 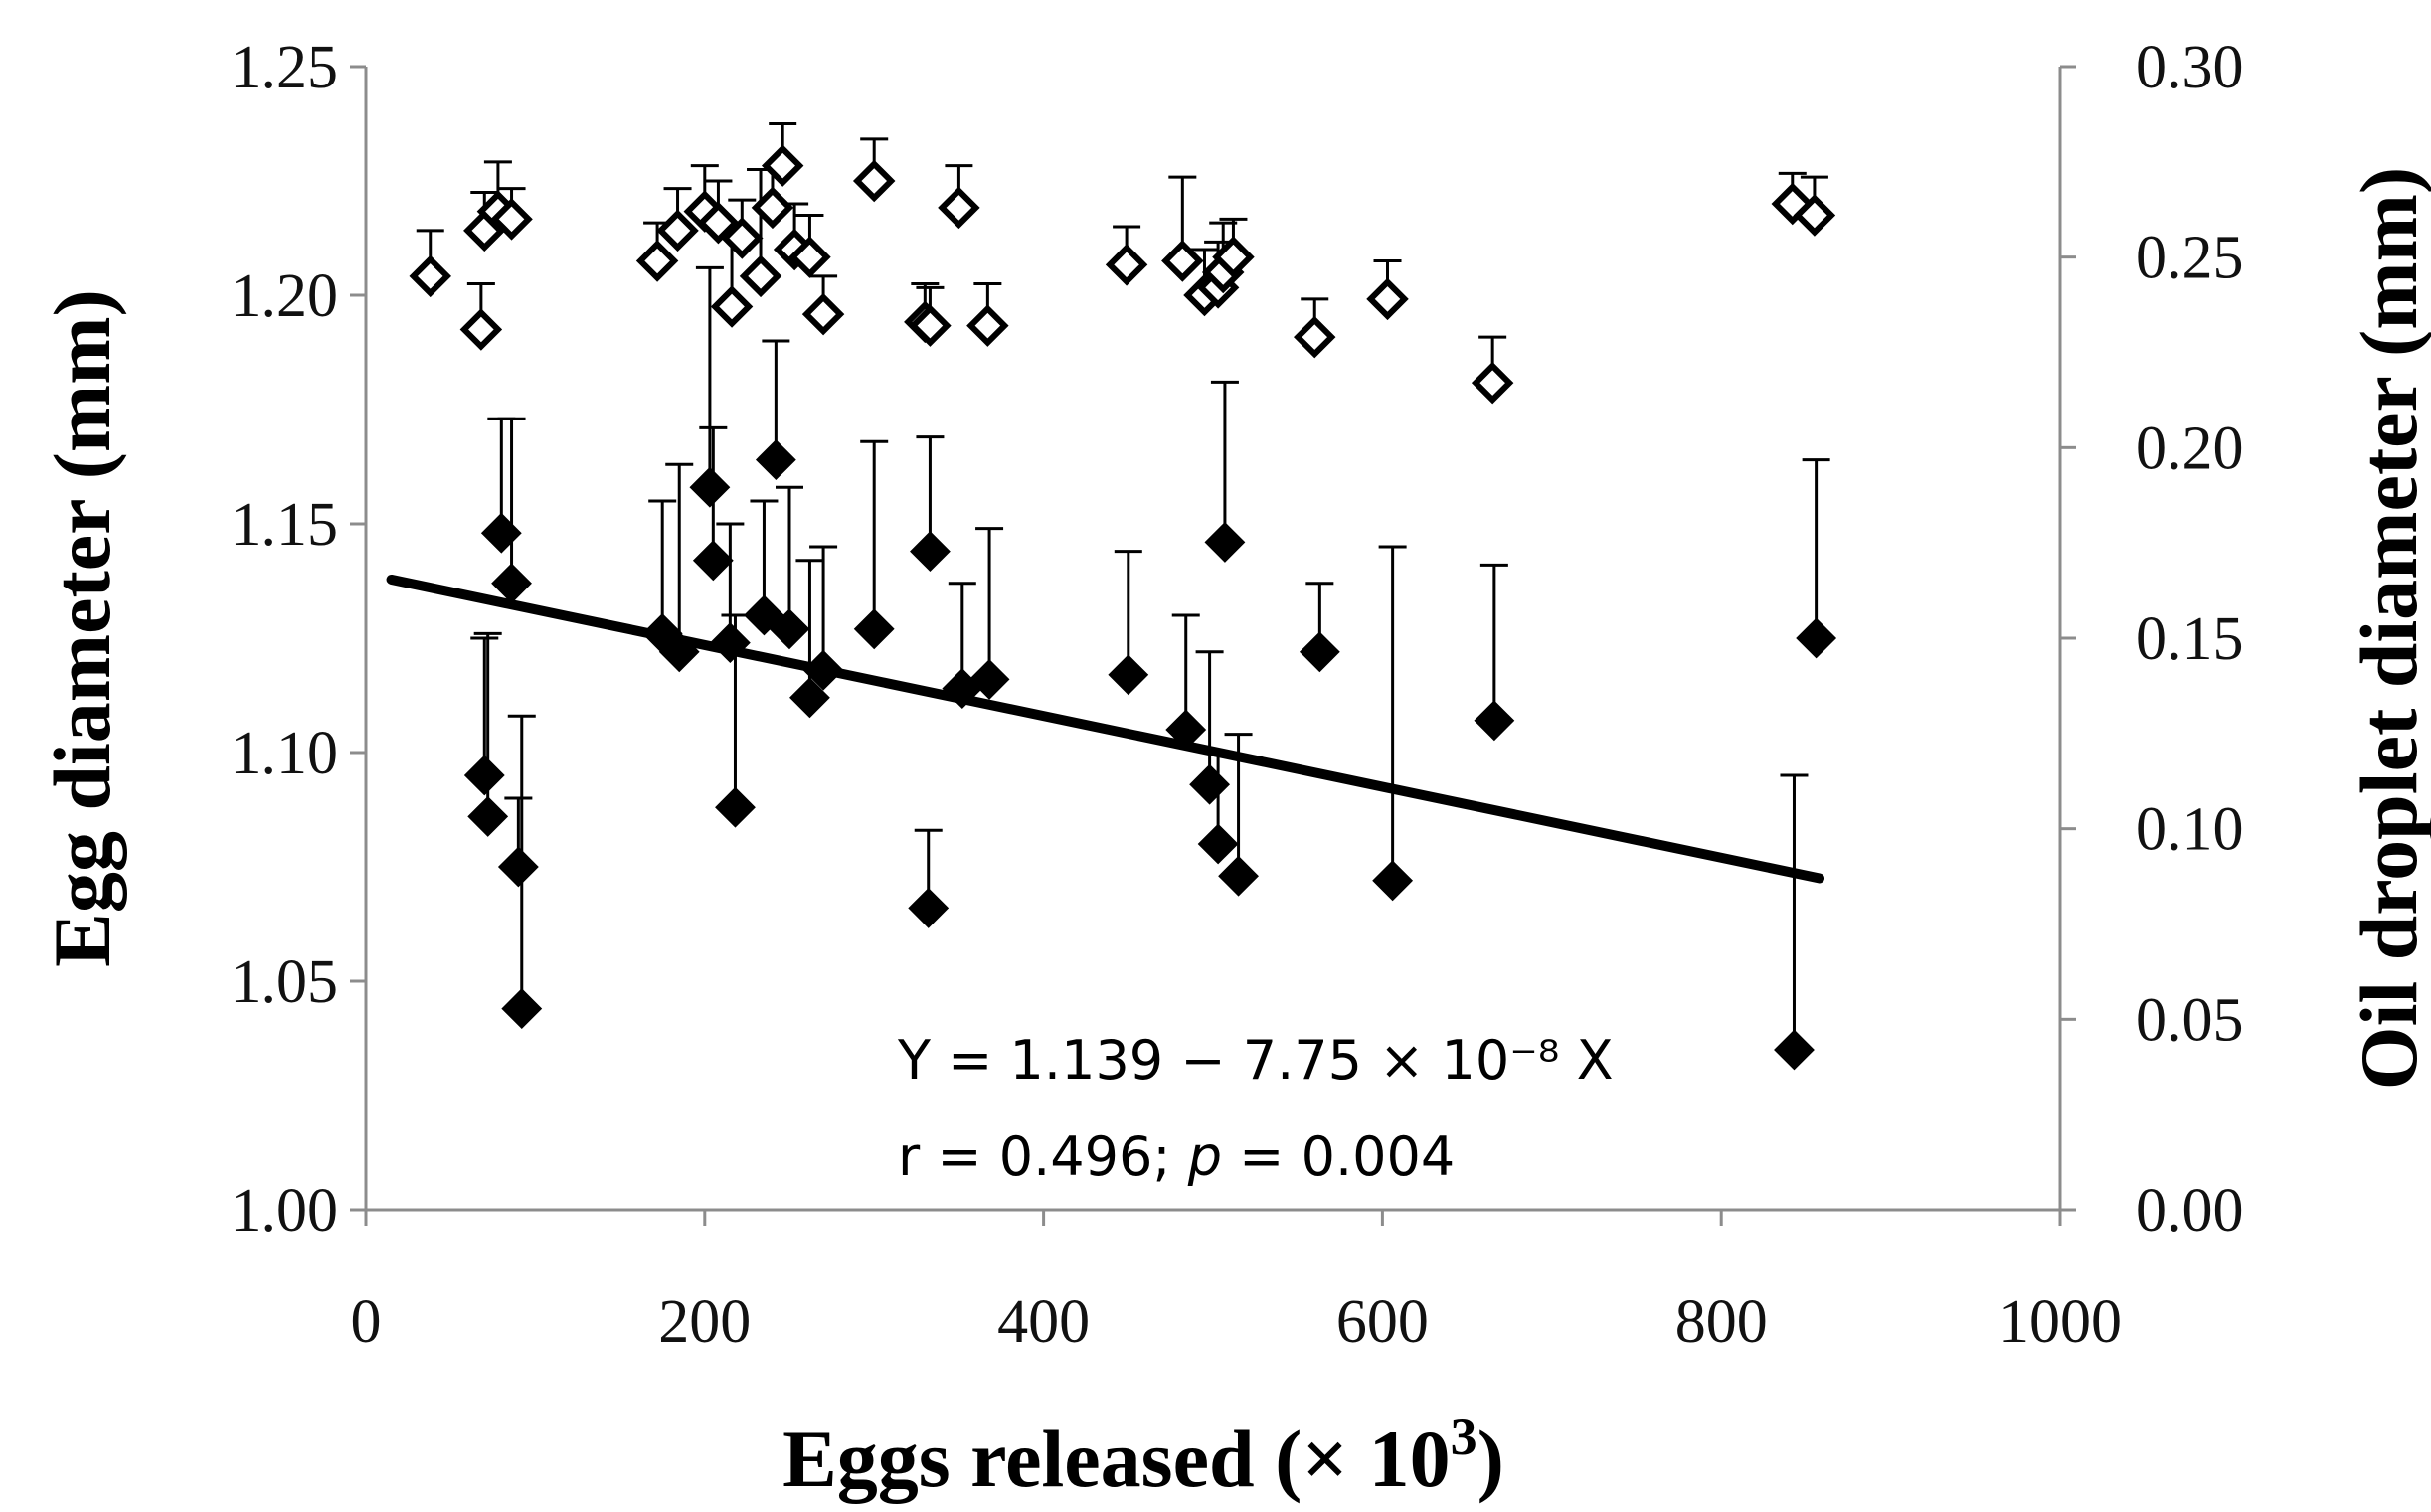 What do you see at coordinates (285, 753) in the screenshot?
I see `left-y-tick-label: 1.10` at bounding box center [285, 753].